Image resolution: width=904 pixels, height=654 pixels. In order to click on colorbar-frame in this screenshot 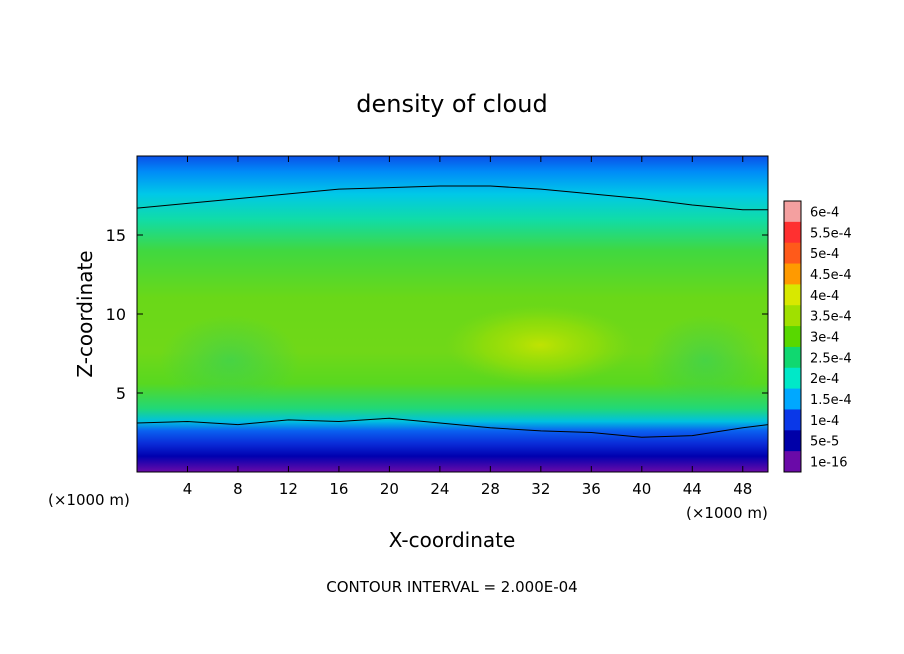, I will do `click(792, 336)`.